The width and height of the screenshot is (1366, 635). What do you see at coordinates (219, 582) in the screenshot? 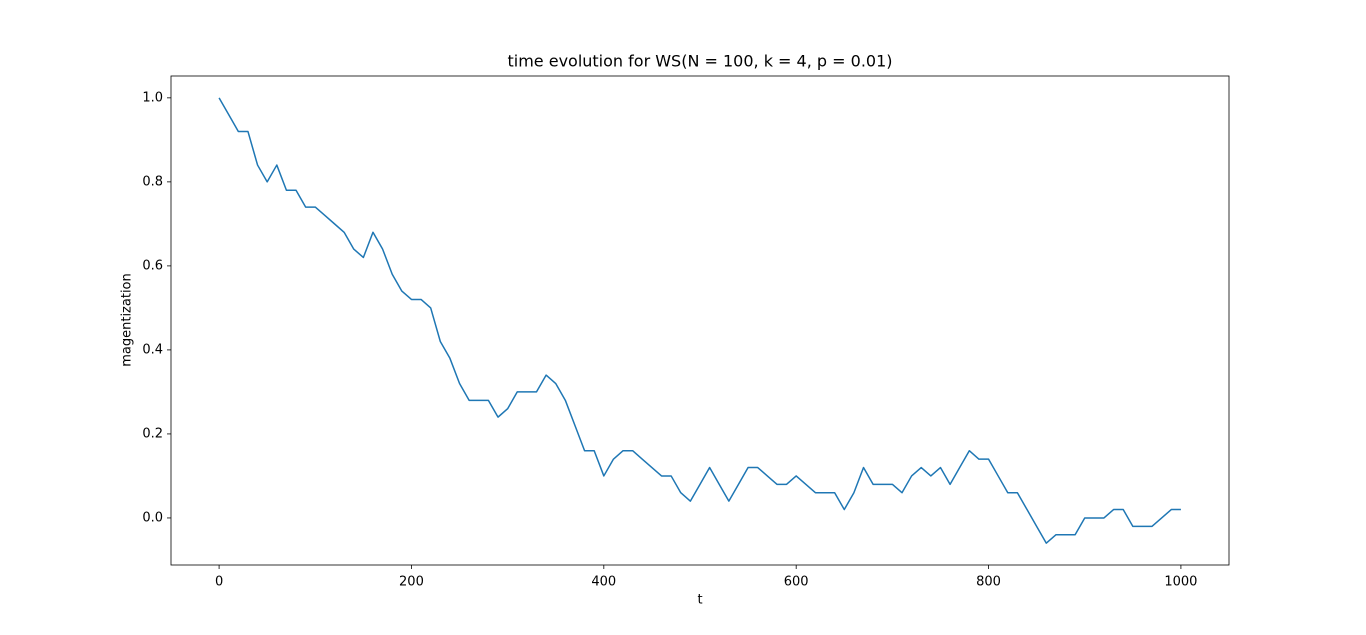
I see `x-tick-label: 0` at bounding box center [219, 582].